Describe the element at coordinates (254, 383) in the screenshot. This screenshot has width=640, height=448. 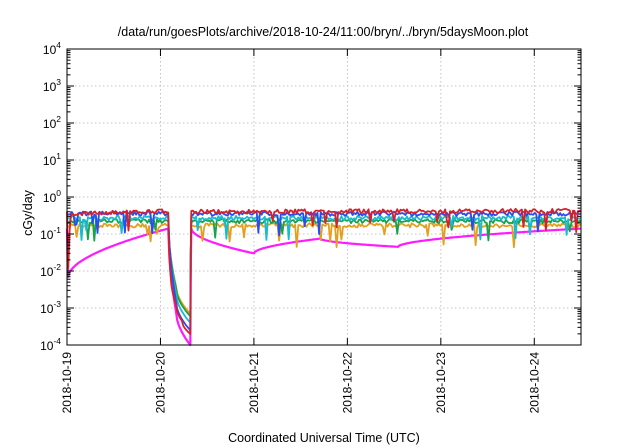
I see `x-tick-label: 2018-10-21` at that location.